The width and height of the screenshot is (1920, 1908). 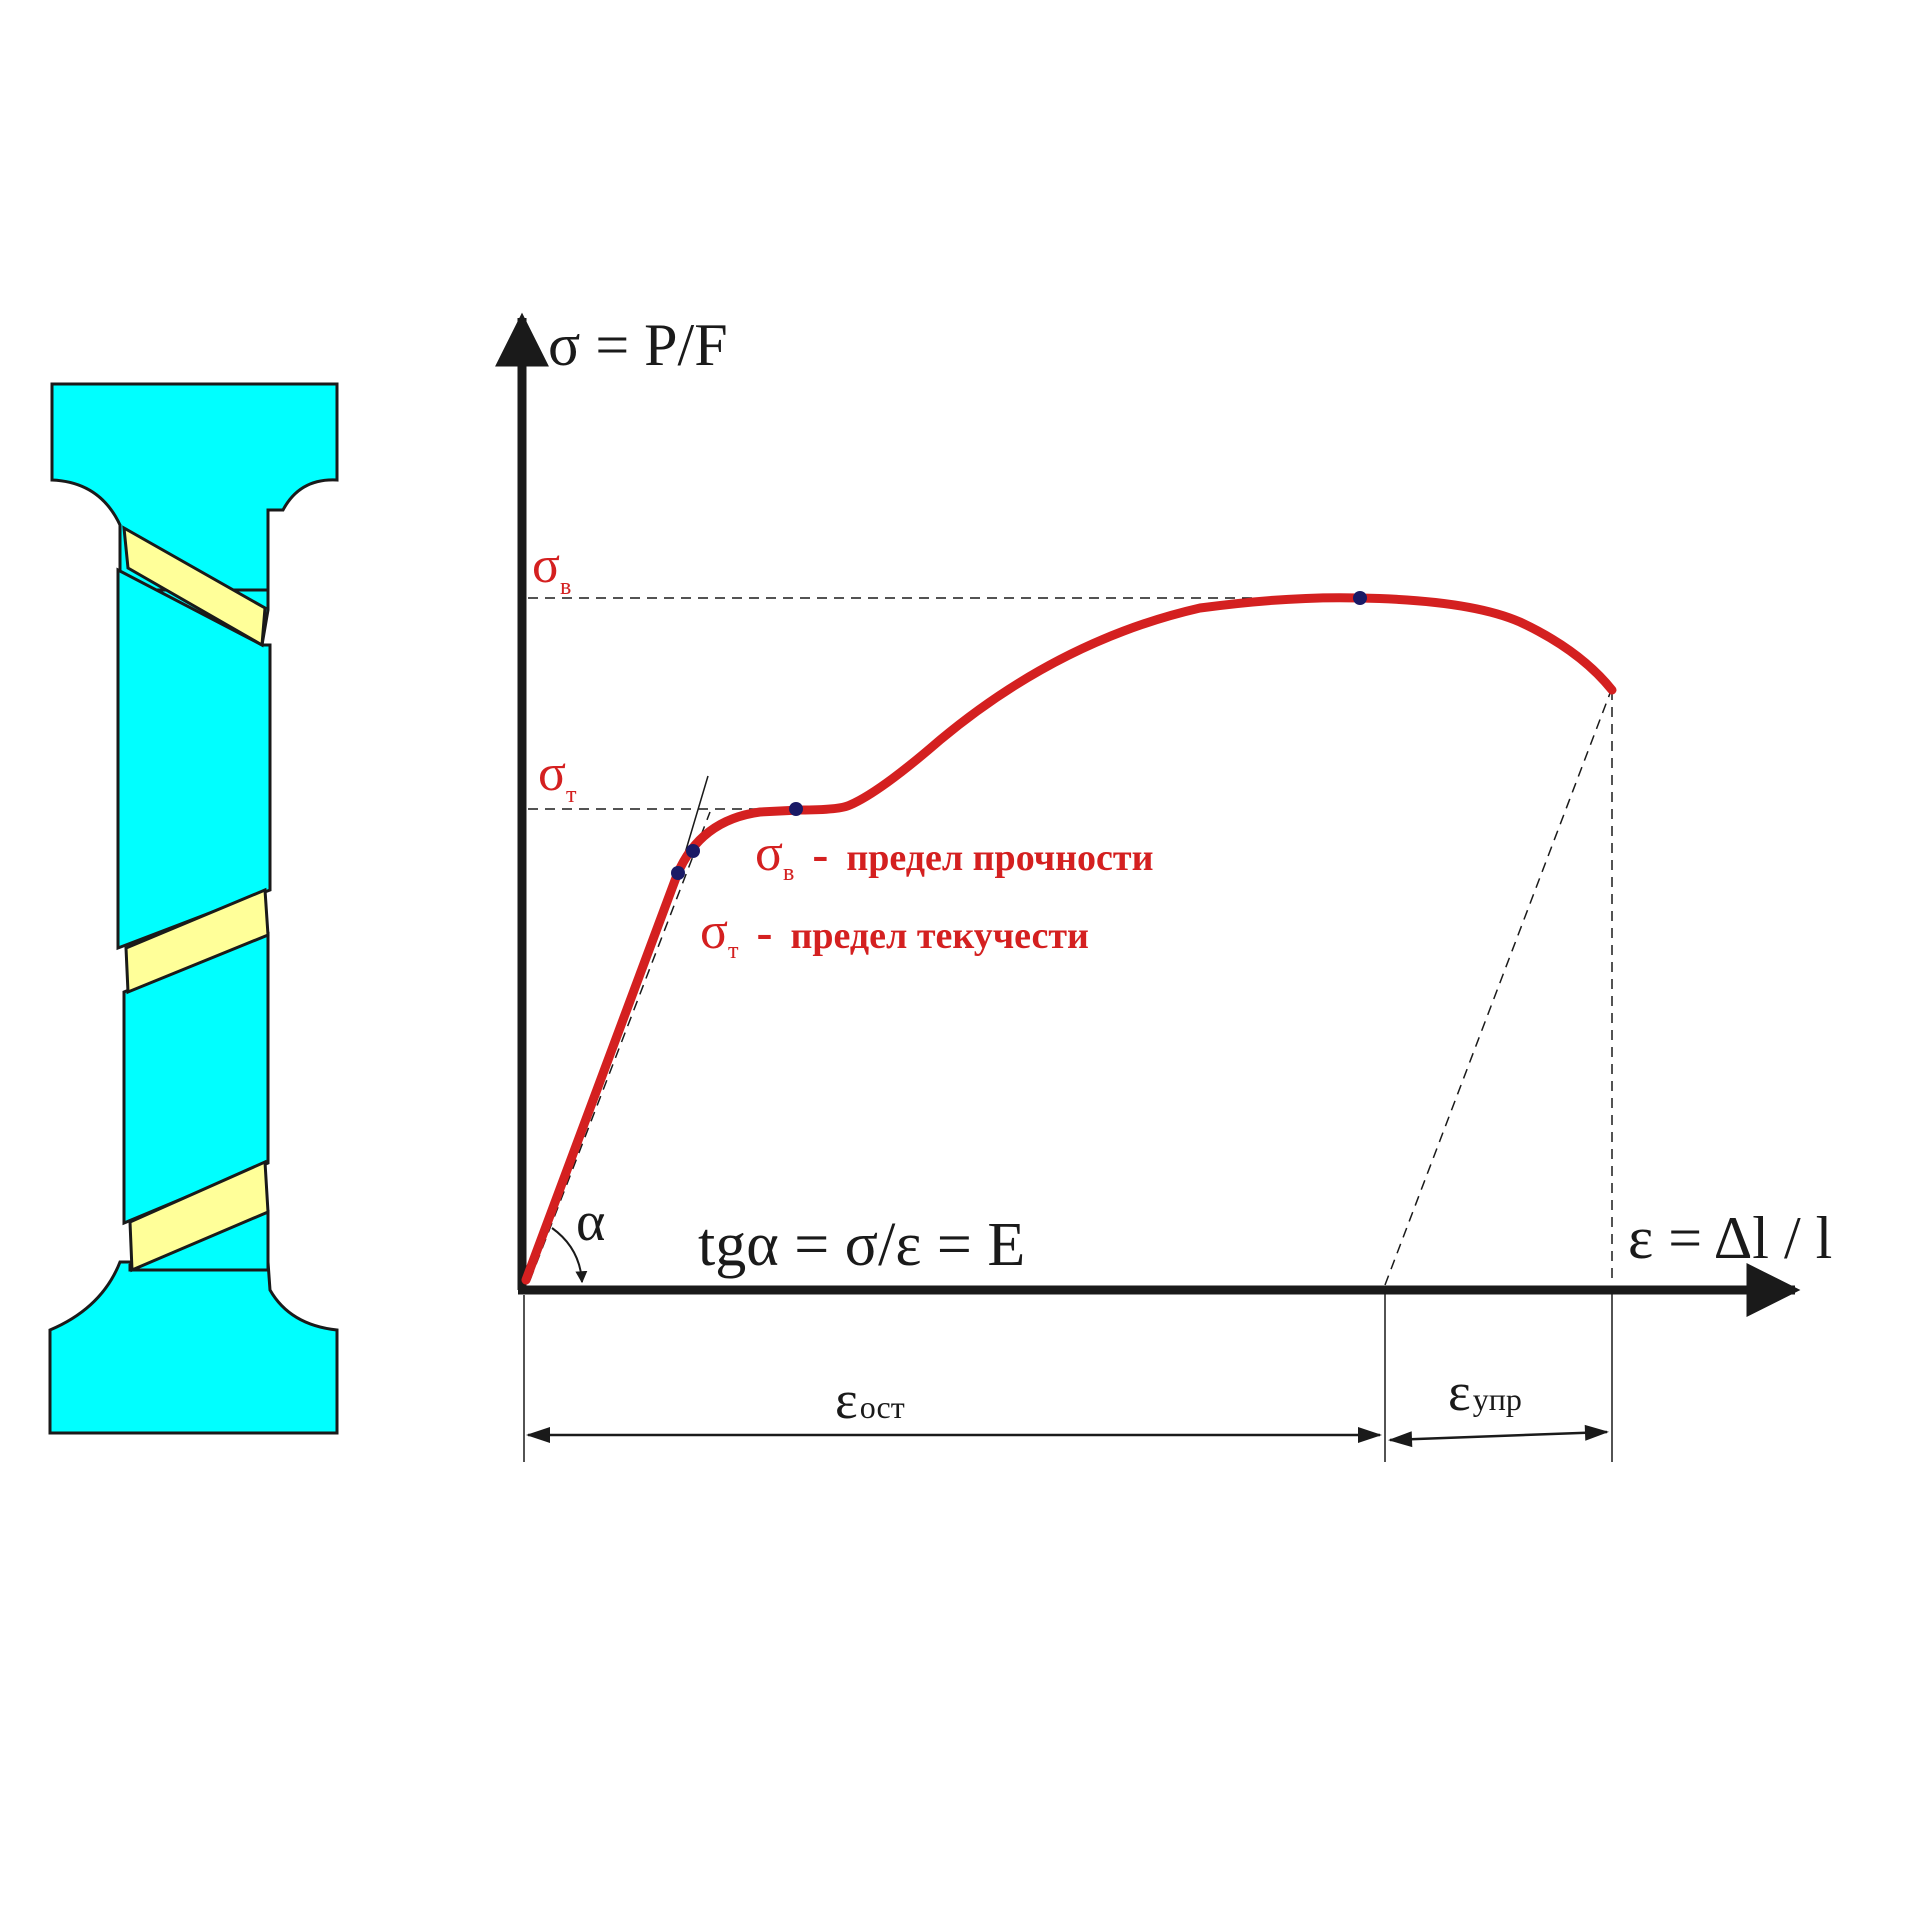 What do you see at coordinates (193, 1347) in the screenshot?
I see `specimen-bottom-grip` at bounding box center [193, 1347].